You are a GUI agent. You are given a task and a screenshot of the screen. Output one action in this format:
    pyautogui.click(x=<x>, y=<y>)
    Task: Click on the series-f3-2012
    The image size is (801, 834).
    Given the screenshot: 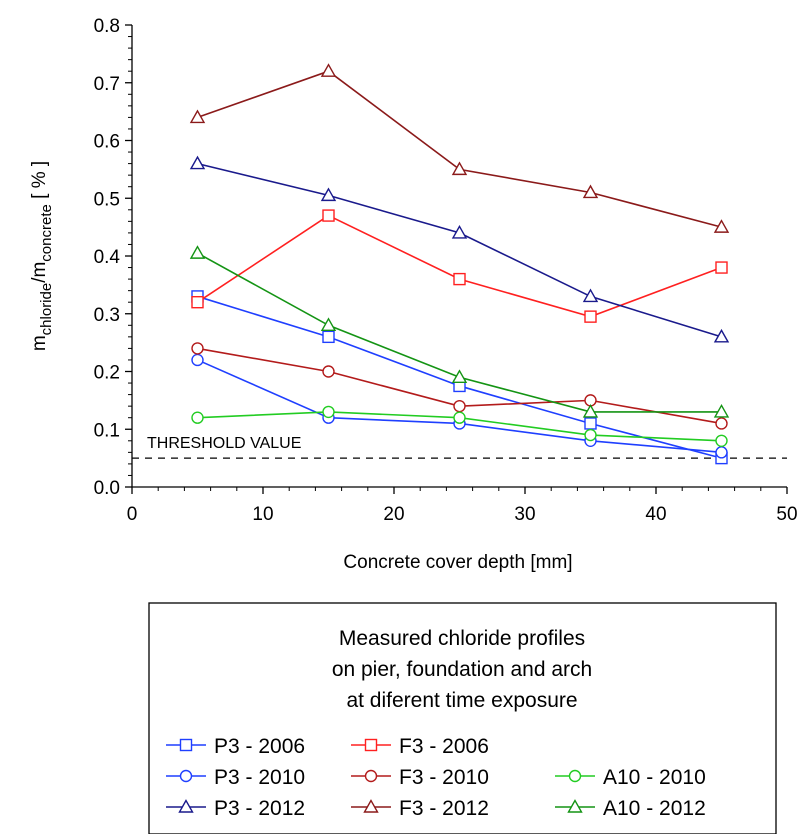 What is the action you would take?
    pyautogui.click(x=459, y=148)
    